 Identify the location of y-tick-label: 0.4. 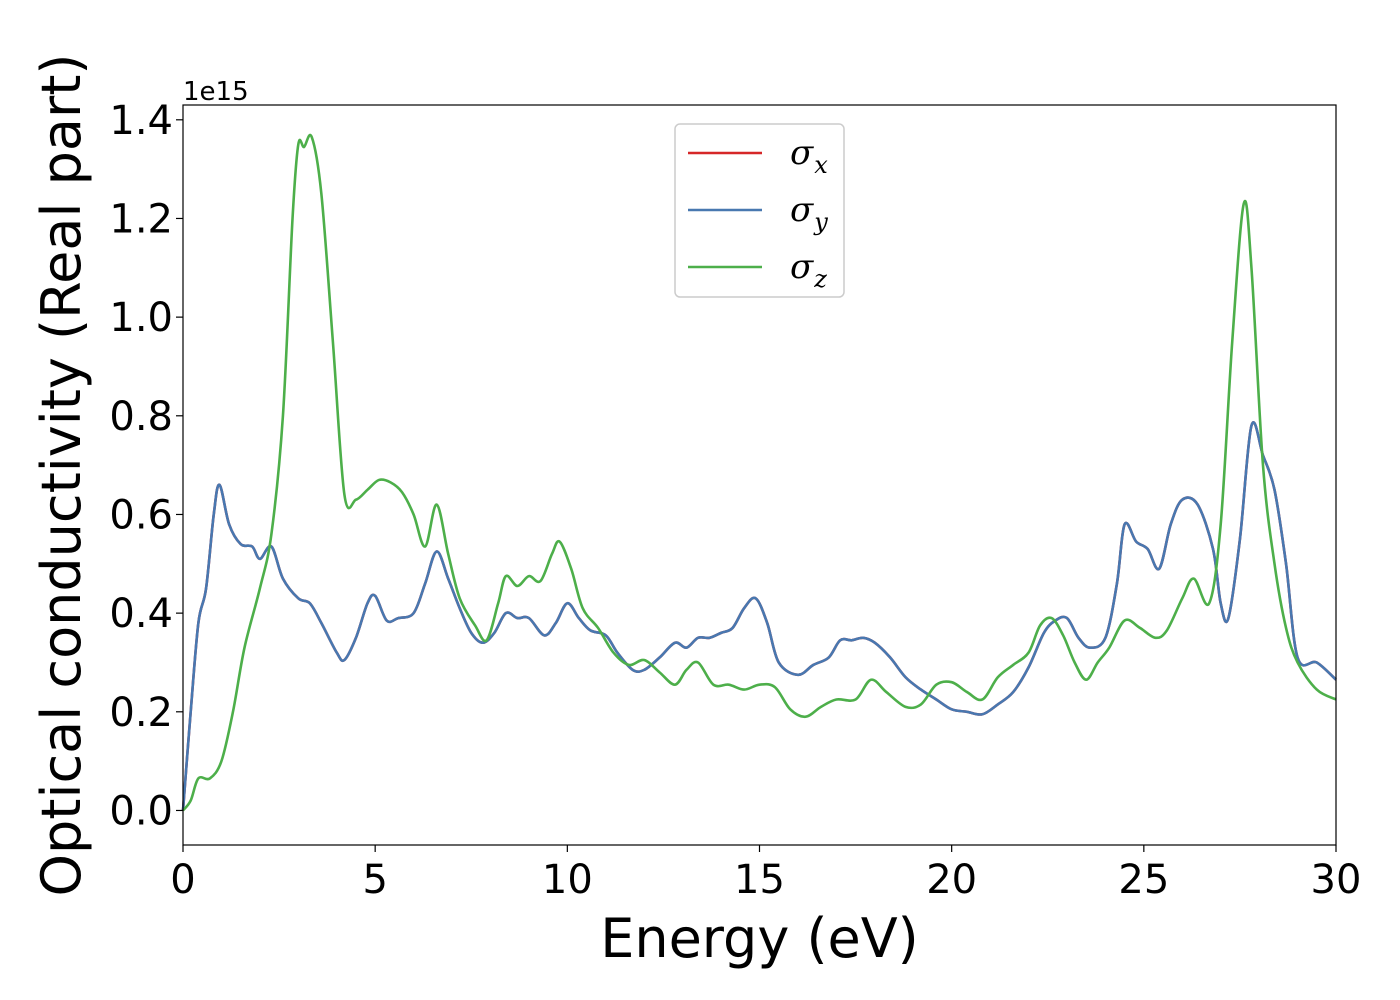
(141, 614).